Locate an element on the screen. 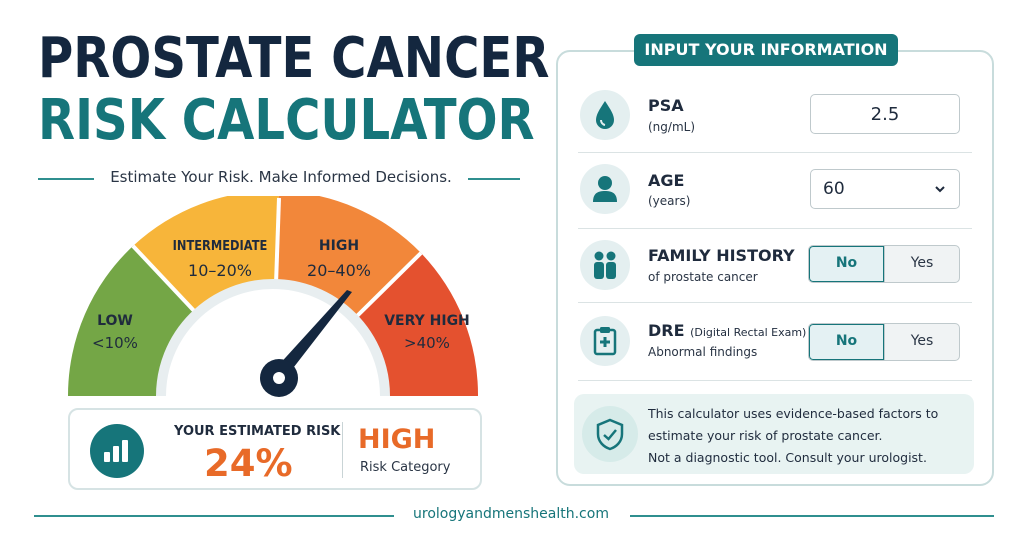  gauge-label-intermediate: INTERMEDIATE is located at coordinates (220, 245).